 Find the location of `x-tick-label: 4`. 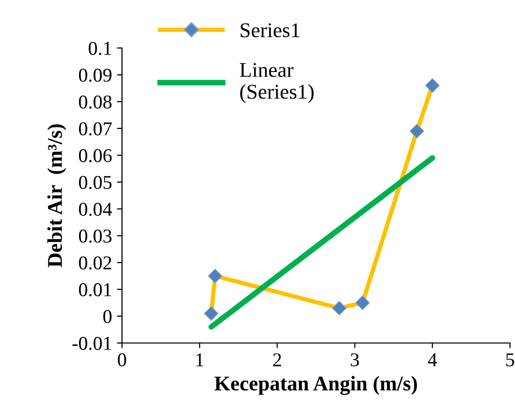

x-tick-label: 4 is located at coordinates (432, 359).